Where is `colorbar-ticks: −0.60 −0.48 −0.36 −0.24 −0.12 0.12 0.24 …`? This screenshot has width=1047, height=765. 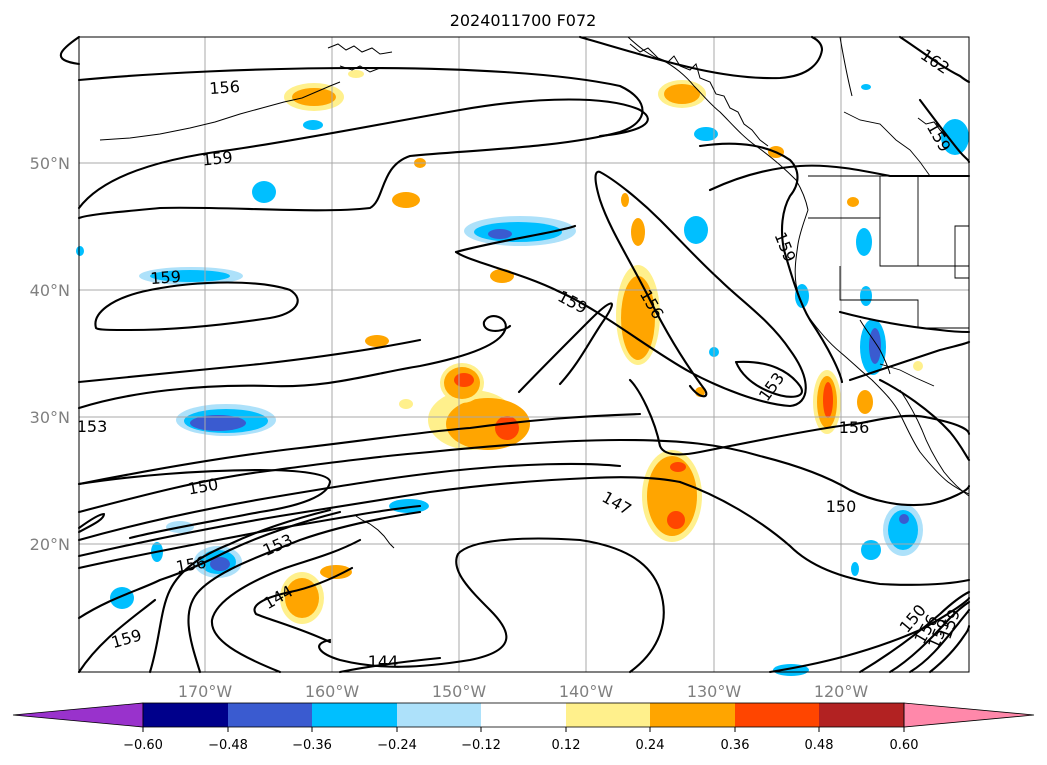
colorbar-ticks: −0.60 −0.48 −0.36 −0.24 −0.12 0.12 0.24 … is located at coordinates (520, 740).